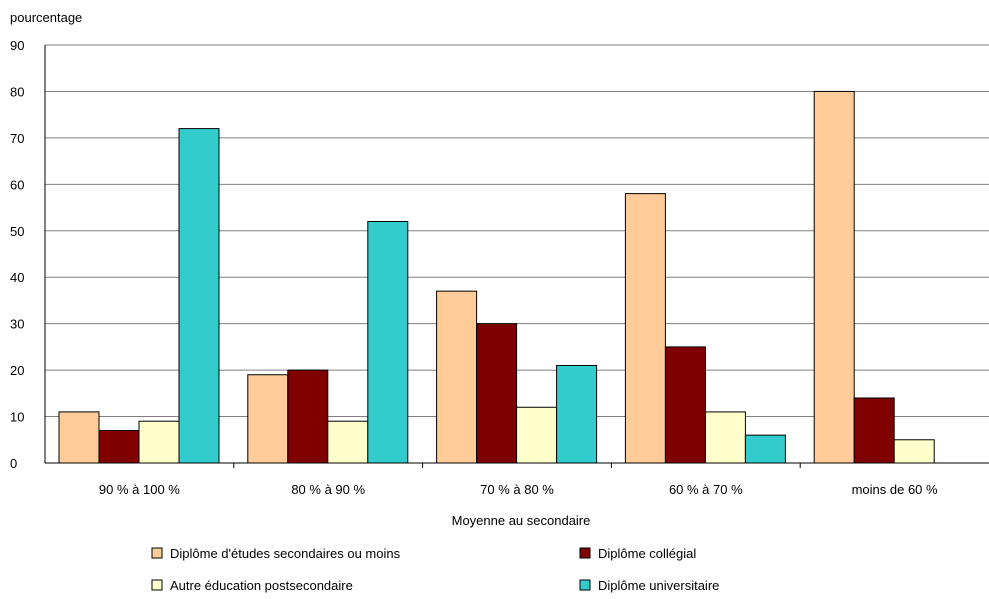  I want to click on y-tick-label: 30, so click(17, 324).